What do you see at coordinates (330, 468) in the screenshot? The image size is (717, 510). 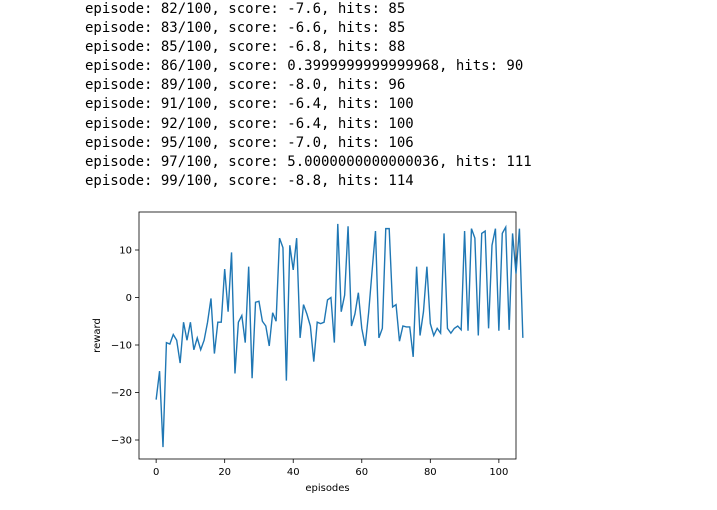 I see `x-axis: 0 20 40 60 80 100` at bounding box center [330, 468].